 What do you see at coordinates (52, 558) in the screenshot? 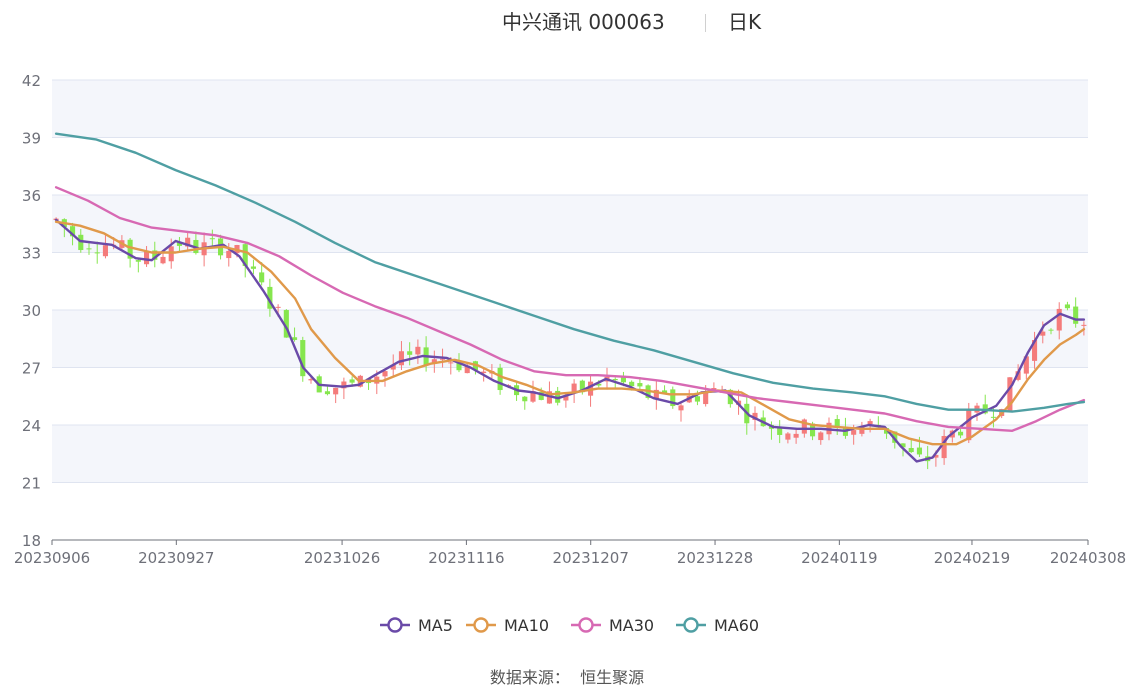
I see `x-tick-label: 20230906` at bounding box center [52, 558].